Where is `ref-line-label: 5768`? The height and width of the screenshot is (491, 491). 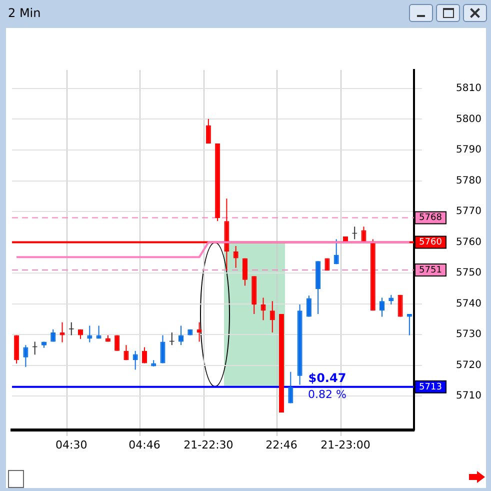 ref-line-label: 5768 is located at coordinates (430, 218).